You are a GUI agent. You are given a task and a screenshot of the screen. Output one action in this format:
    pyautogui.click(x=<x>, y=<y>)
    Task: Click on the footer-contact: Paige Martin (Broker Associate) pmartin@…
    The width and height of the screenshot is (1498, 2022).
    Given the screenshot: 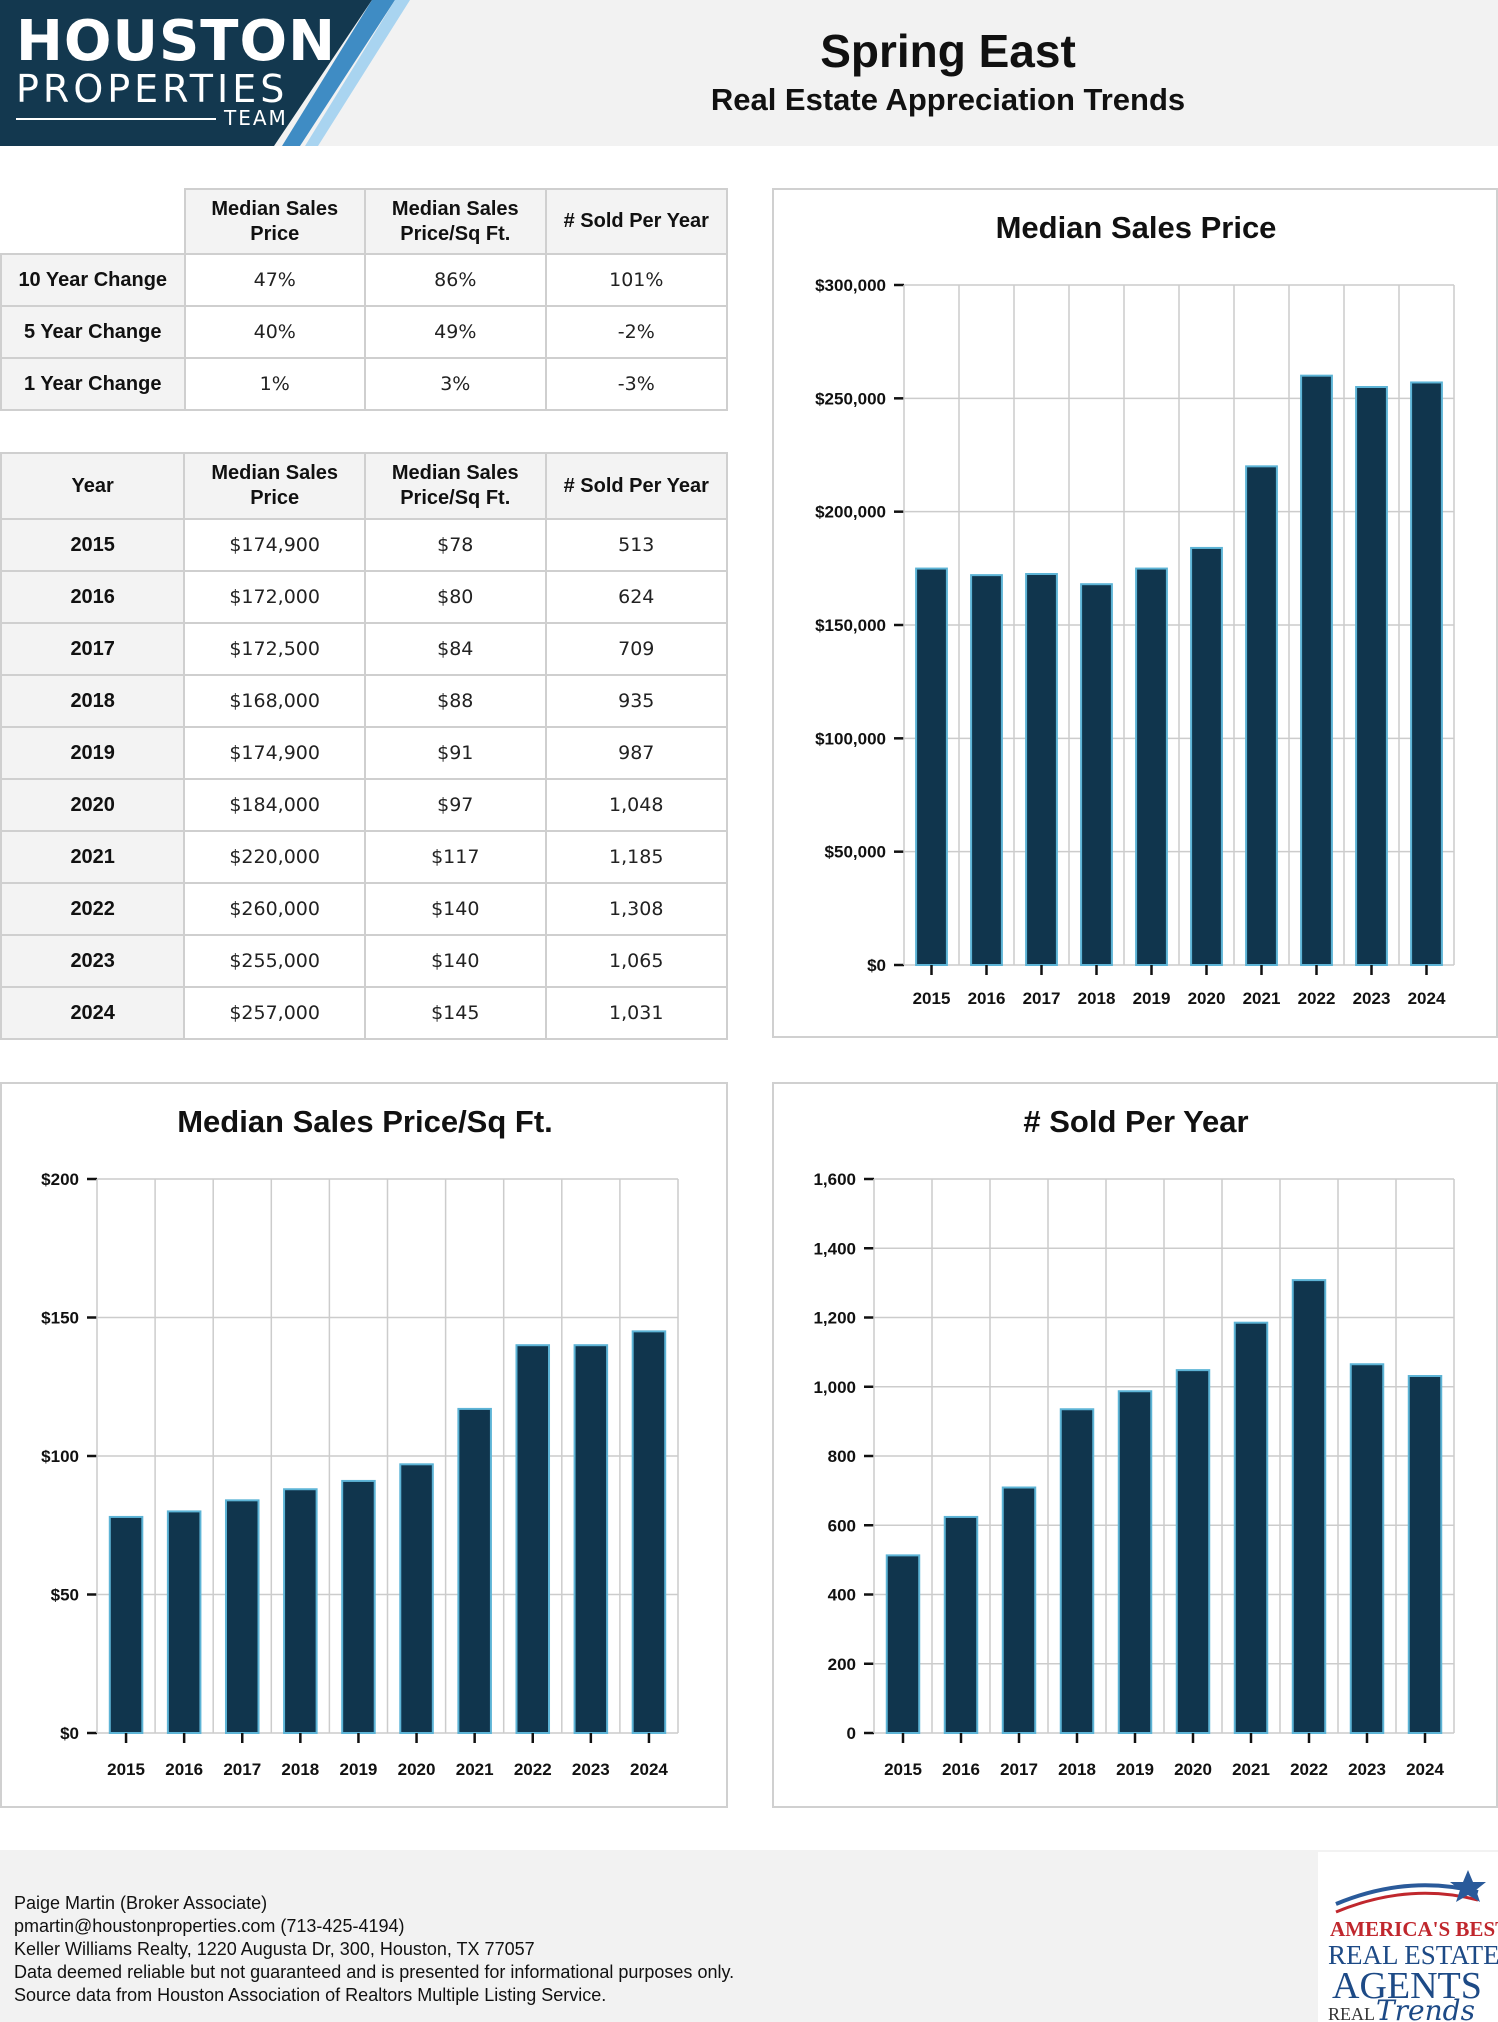 What is the action you would take?
    pyautogui.click(x=374, y=1949)
    